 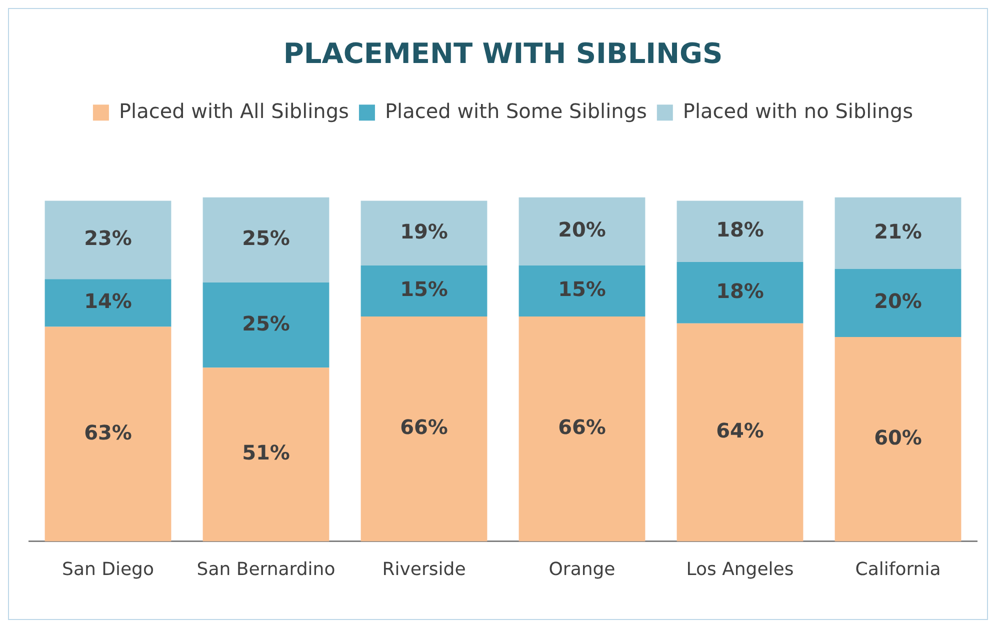 I want to click on data-label: 51%, so click(x=266, y=452).